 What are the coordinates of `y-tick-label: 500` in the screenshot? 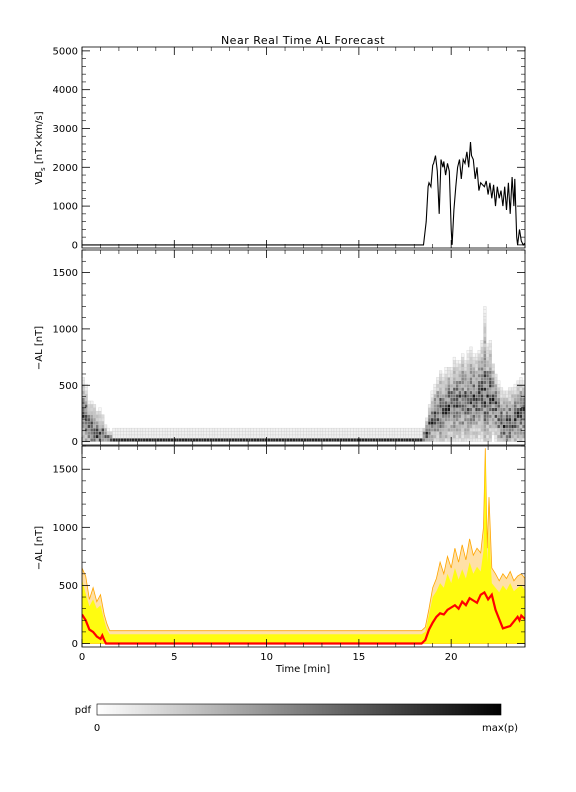 It's located at (68, 386).